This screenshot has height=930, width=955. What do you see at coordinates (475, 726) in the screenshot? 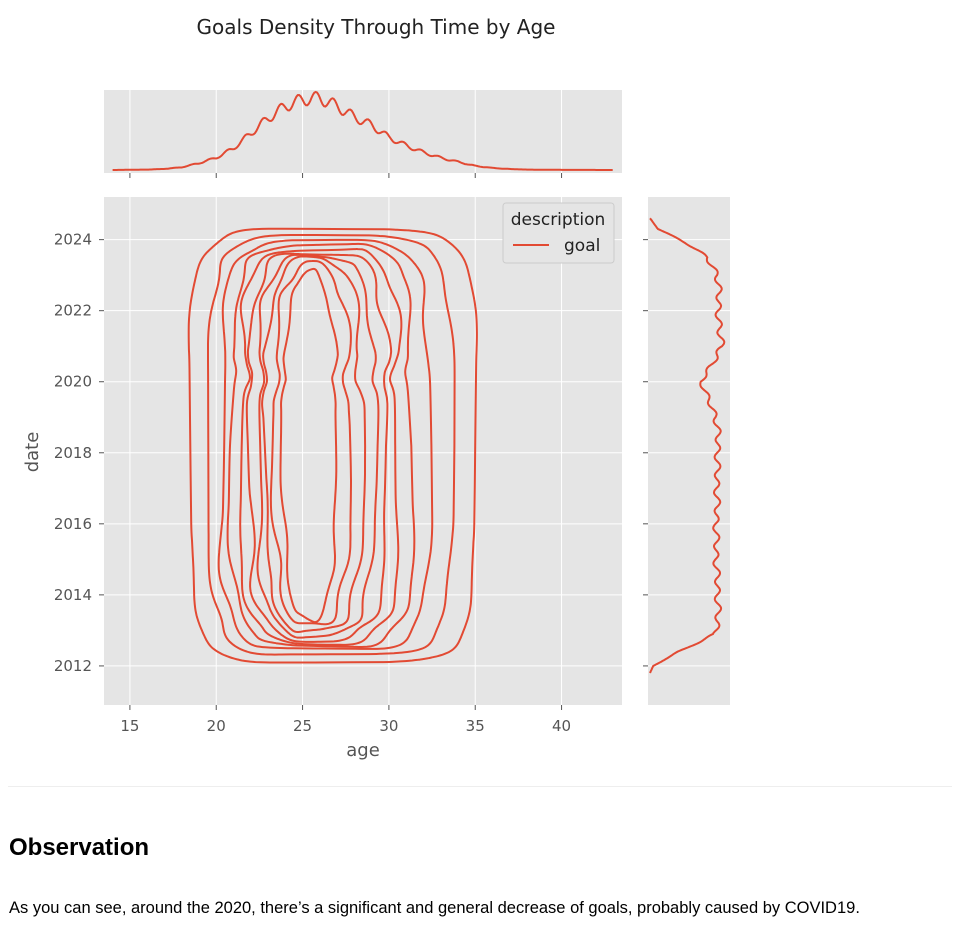
I see `x-tick-label: 35` at bounding box center [475, 726].